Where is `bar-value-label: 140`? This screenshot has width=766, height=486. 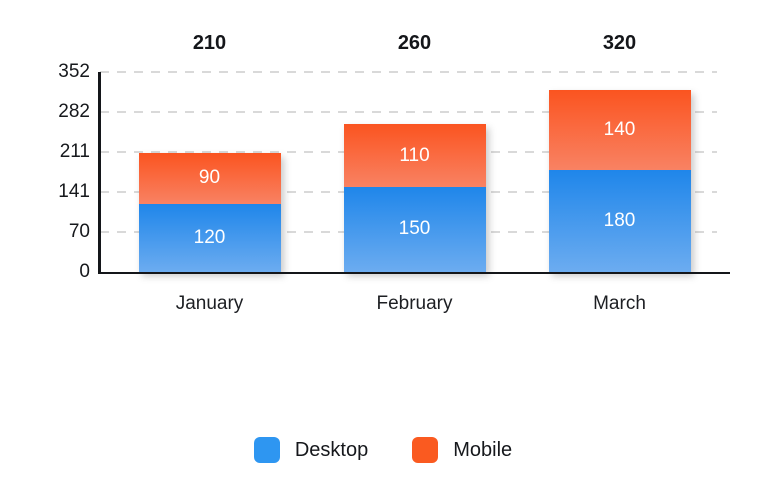 bar-value-label: 140 is located at coordinates (619, 129).